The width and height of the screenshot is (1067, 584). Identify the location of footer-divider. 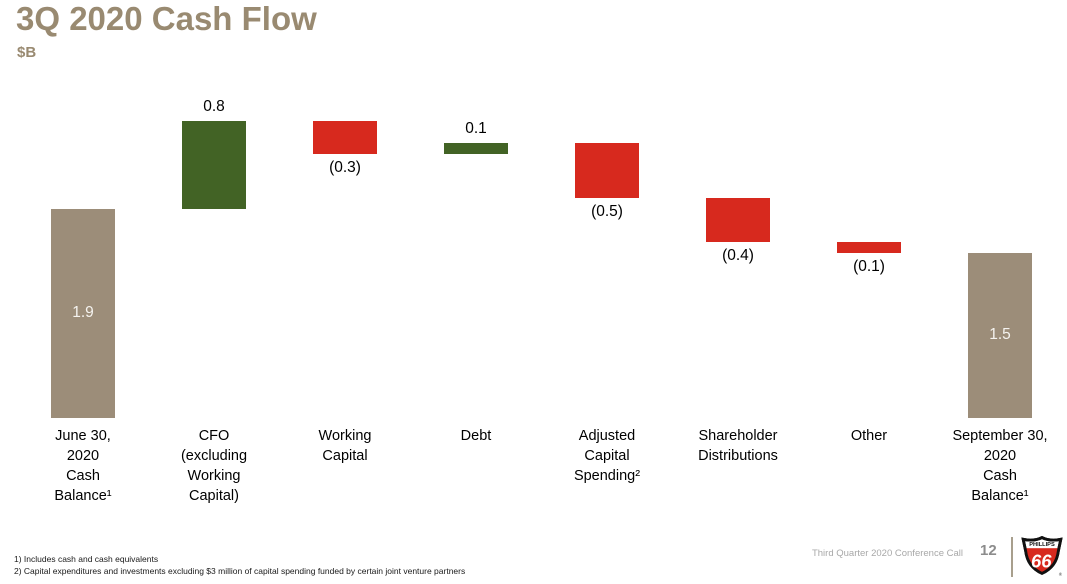
(1012, 557).